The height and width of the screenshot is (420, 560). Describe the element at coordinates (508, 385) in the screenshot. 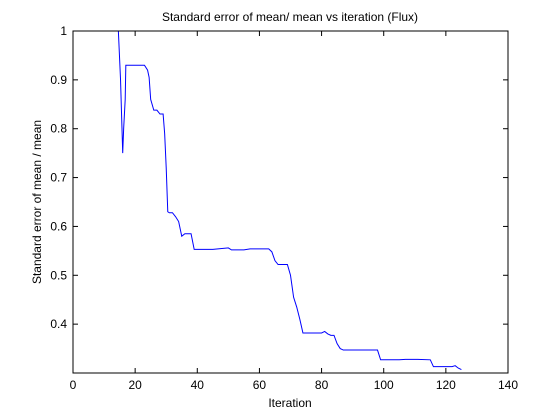

I see `x-tick-label: 140` at that location.